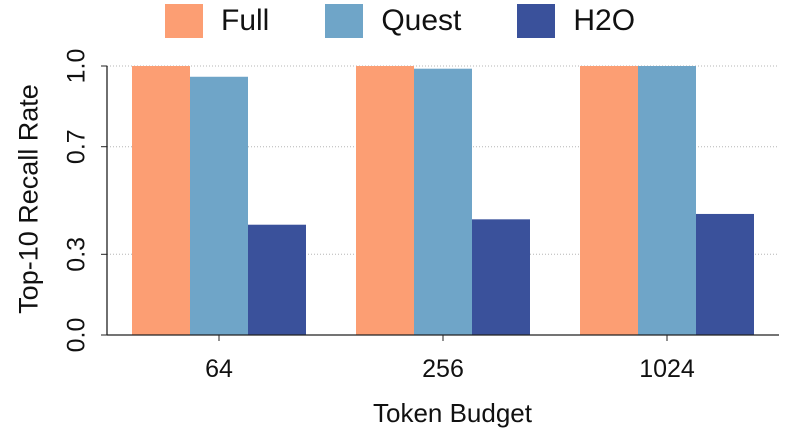 This screenshot has width=793, height=438. I want to click on legend-swatch-quest, so click(344, 21).